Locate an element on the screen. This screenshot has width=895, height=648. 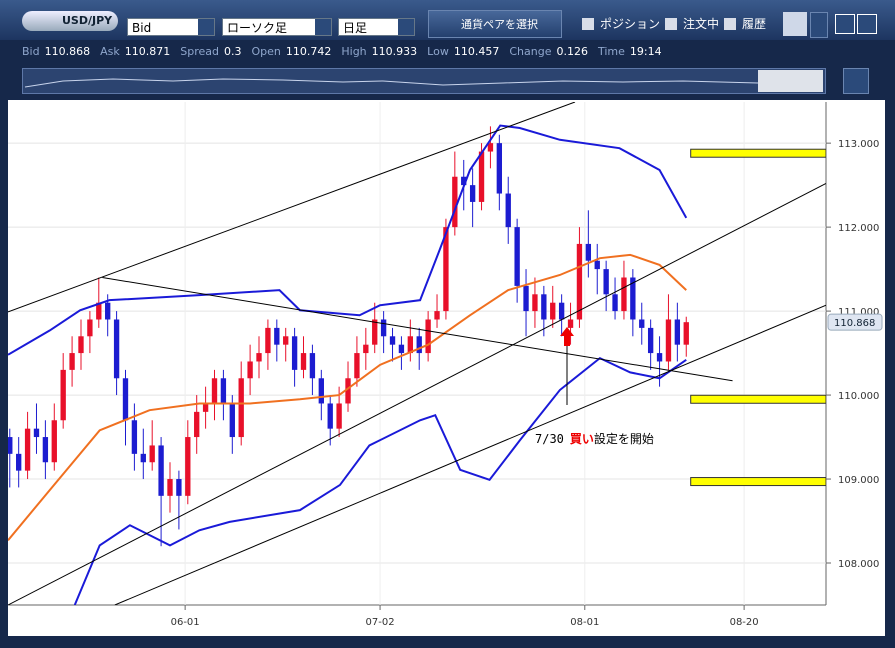
annotation-text: 設定を開始 is located at coordinates (624, 438).